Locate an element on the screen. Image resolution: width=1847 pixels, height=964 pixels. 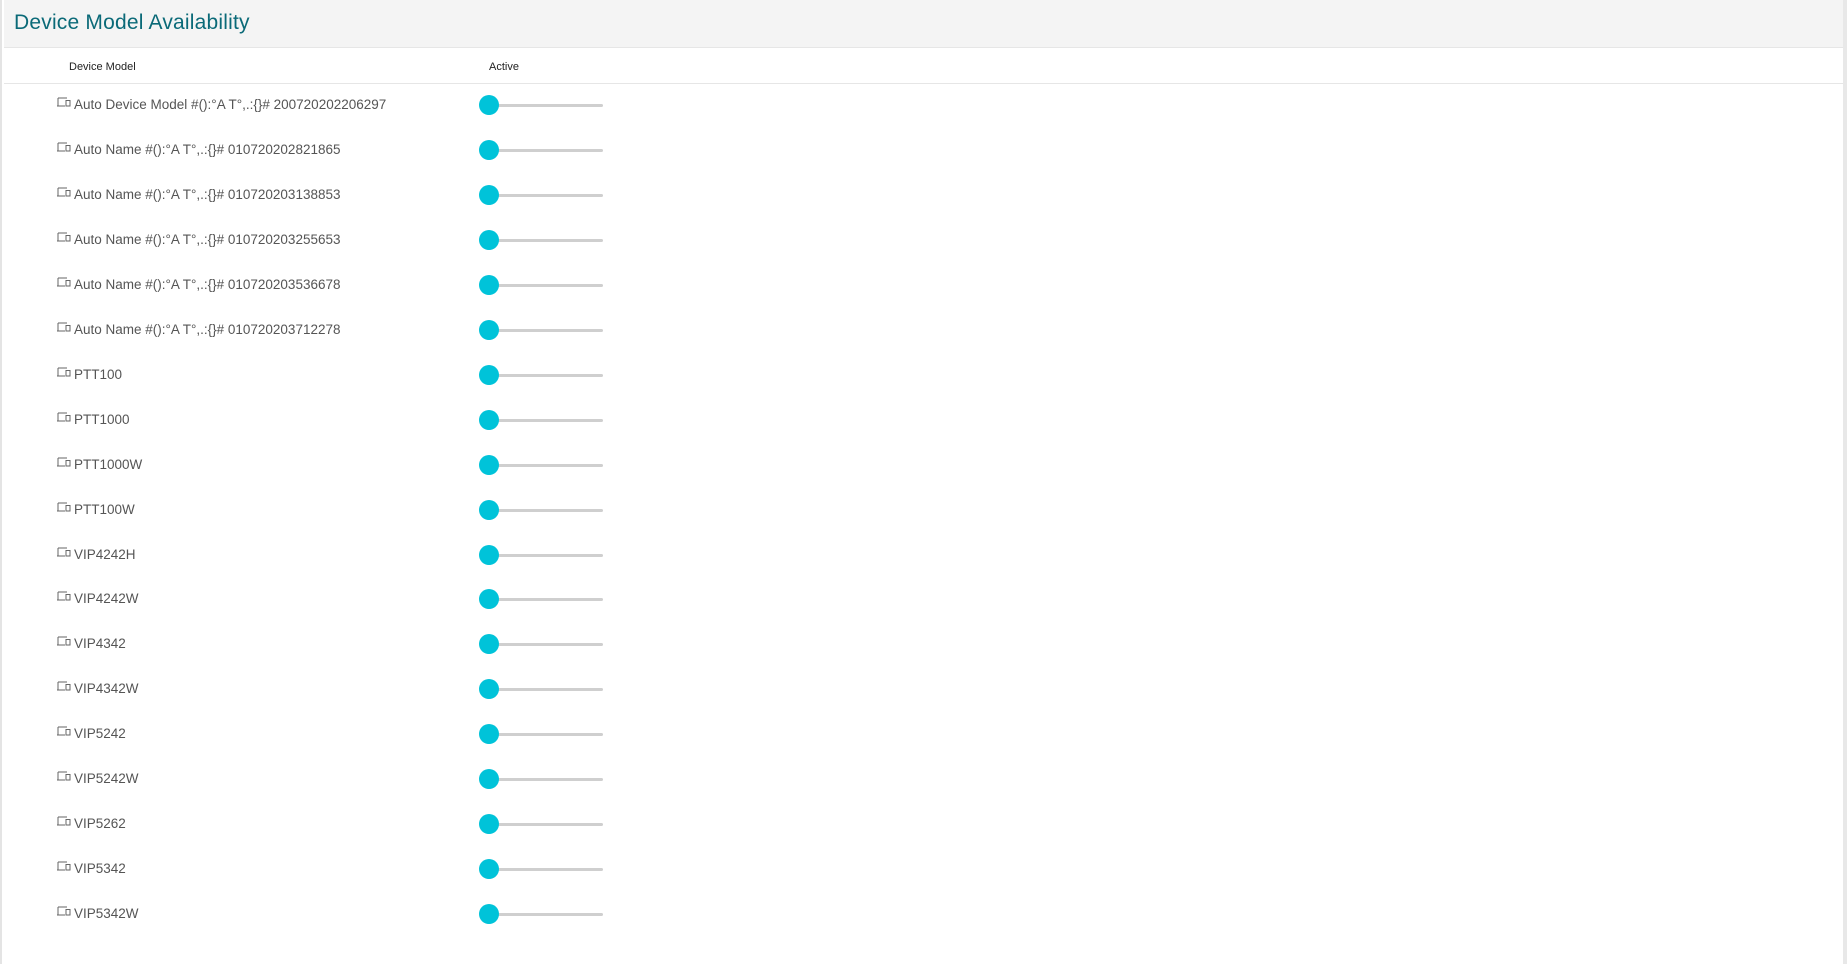
table-row: VIP5242 is located at coordinates (352, 734).